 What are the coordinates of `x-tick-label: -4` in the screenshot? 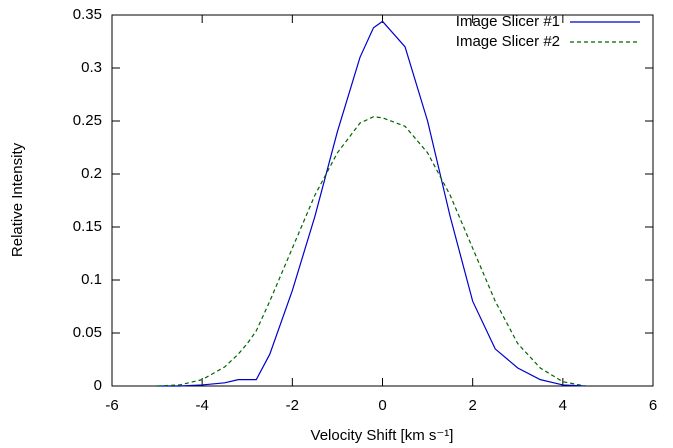 It's located at (201, 405).